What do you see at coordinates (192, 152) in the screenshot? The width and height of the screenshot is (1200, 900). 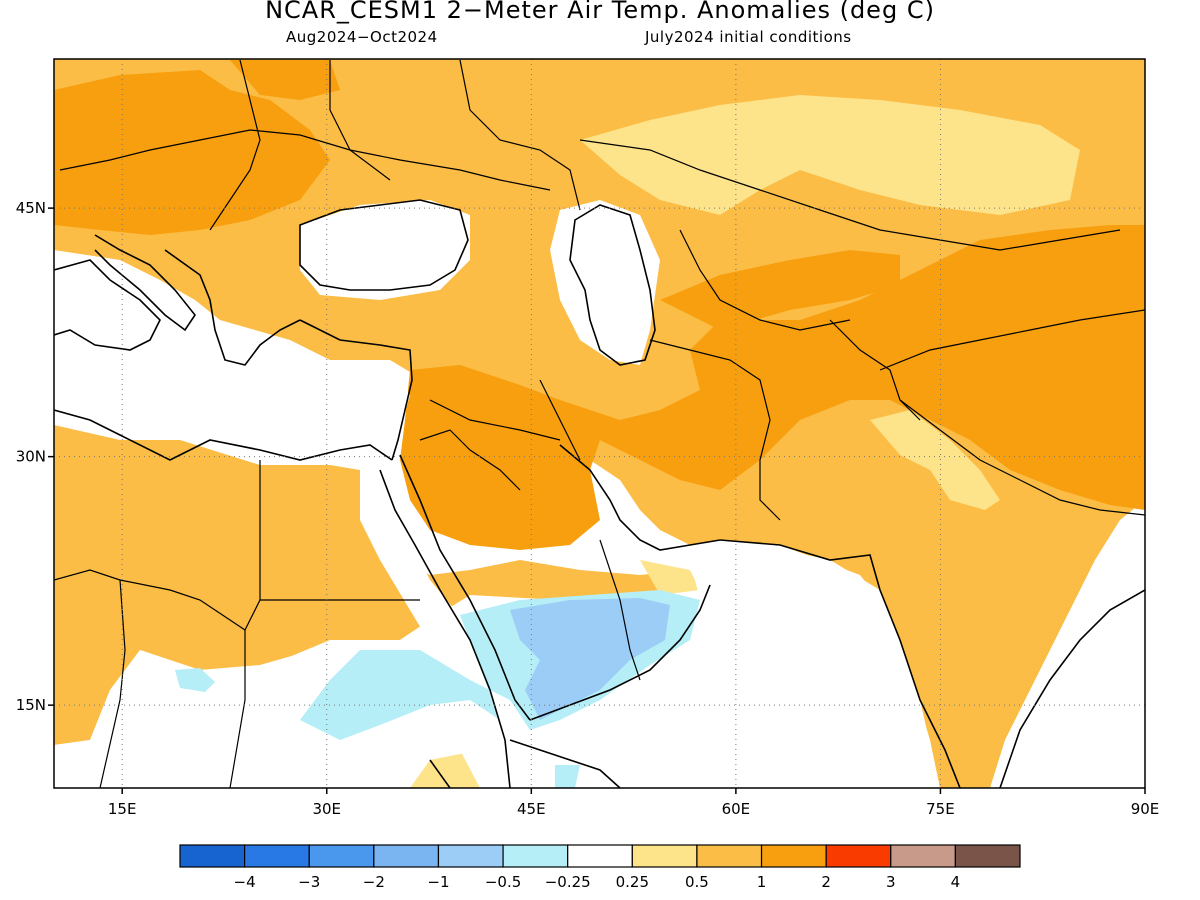 I see `strong-warm-europe` at bounding box center [192, 152].